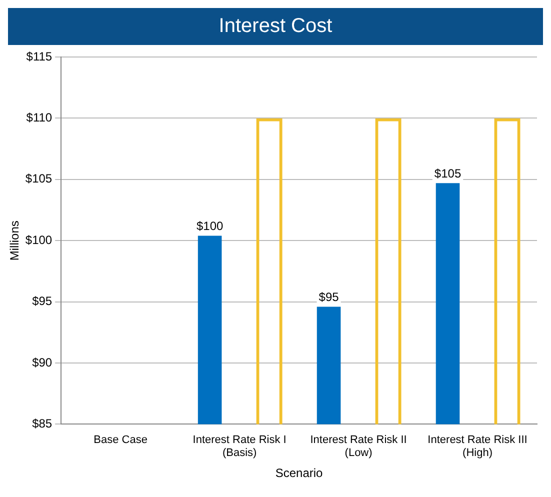 The width and height of the screenshot is (551, 497). I want to click on y-tick-label: $85, so click(42, 423).